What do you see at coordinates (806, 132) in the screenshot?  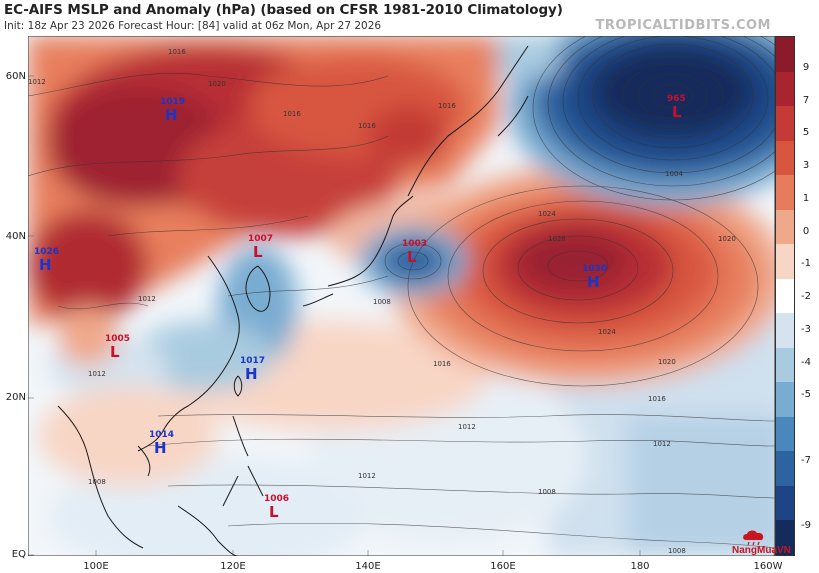 I see `colorbar-label: 5` at bounding box center [806, 132].